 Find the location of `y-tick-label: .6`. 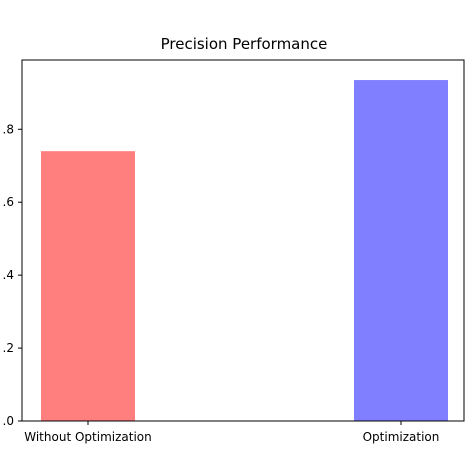

y-tick-label: .6 is located at coordinates (8, 202).